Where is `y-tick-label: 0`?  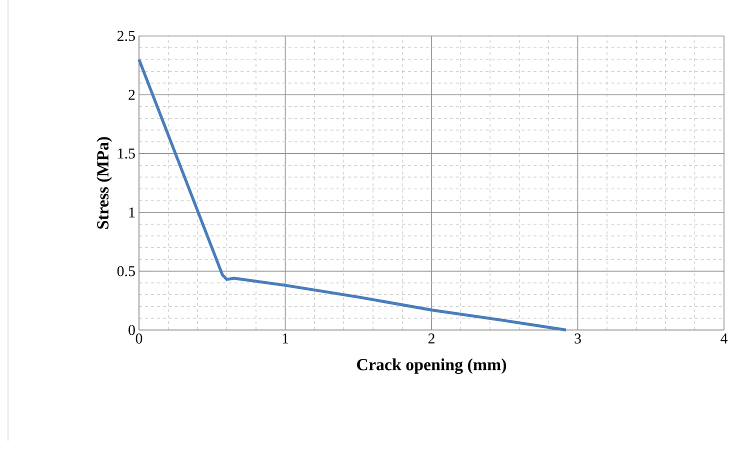 y-tick-label: 0 is located at coordinates (131, 330).